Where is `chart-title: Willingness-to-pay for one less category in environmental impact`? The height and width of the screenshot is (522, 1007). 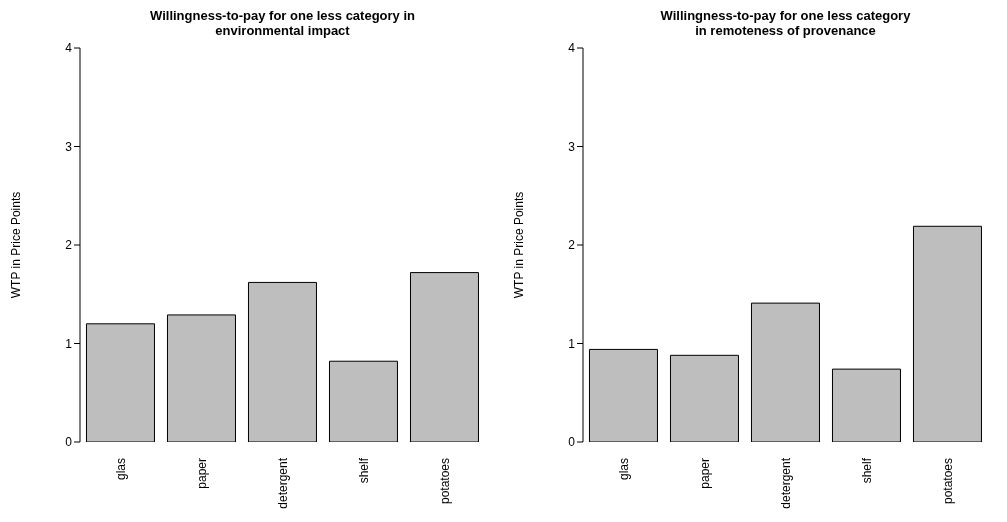 chart-title: Willingness-to-pay for one less category in environmental impact is located at coordinates (282, 23).